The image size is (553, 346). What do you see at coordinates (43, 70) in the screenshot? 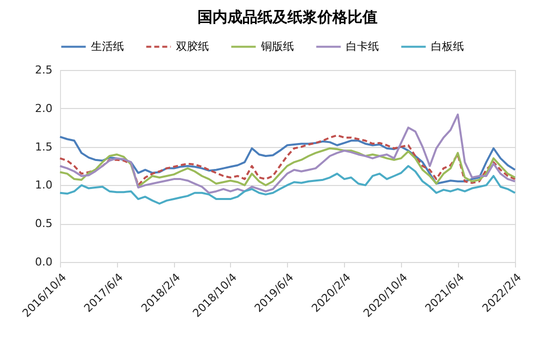
I see `y-tick-label: 2.5` at bounding box center [43, 70].